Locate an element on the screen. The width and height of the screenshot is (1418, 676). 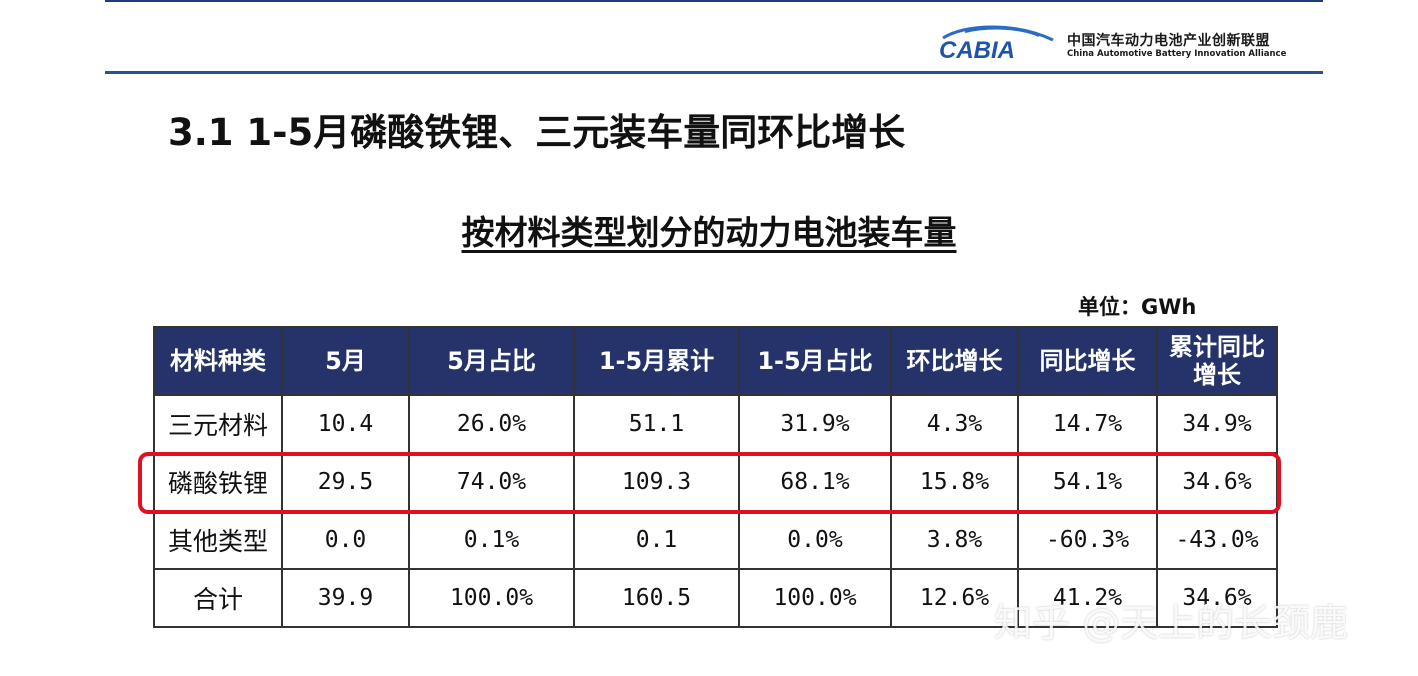
header-cell: 累计同比 增长 is located at coordinates (1217, 361).